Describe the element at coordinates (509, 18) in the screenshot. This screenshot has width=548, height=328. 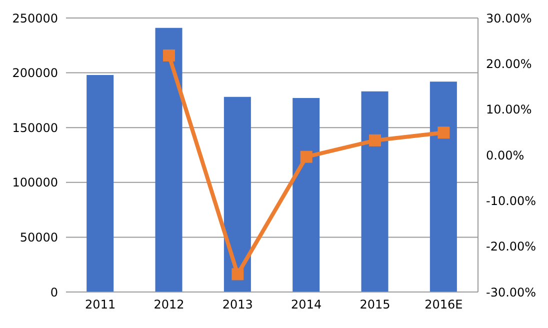
I see `y2-tick-label: 30.00%` at that location.